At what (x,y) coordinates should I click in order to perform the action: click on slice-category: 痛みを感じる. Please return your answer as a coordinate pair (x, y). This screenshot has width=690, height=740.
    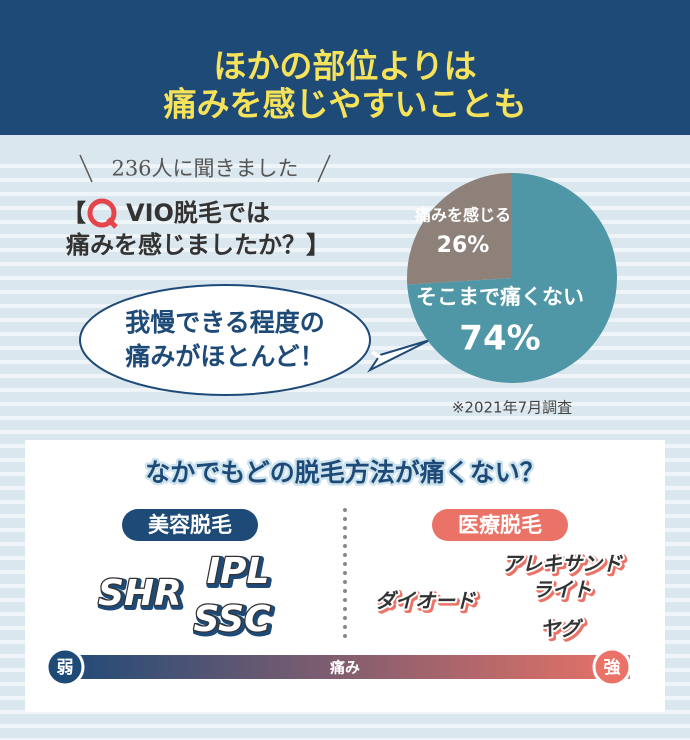
    Looking at the image, I should click on (462, 215).